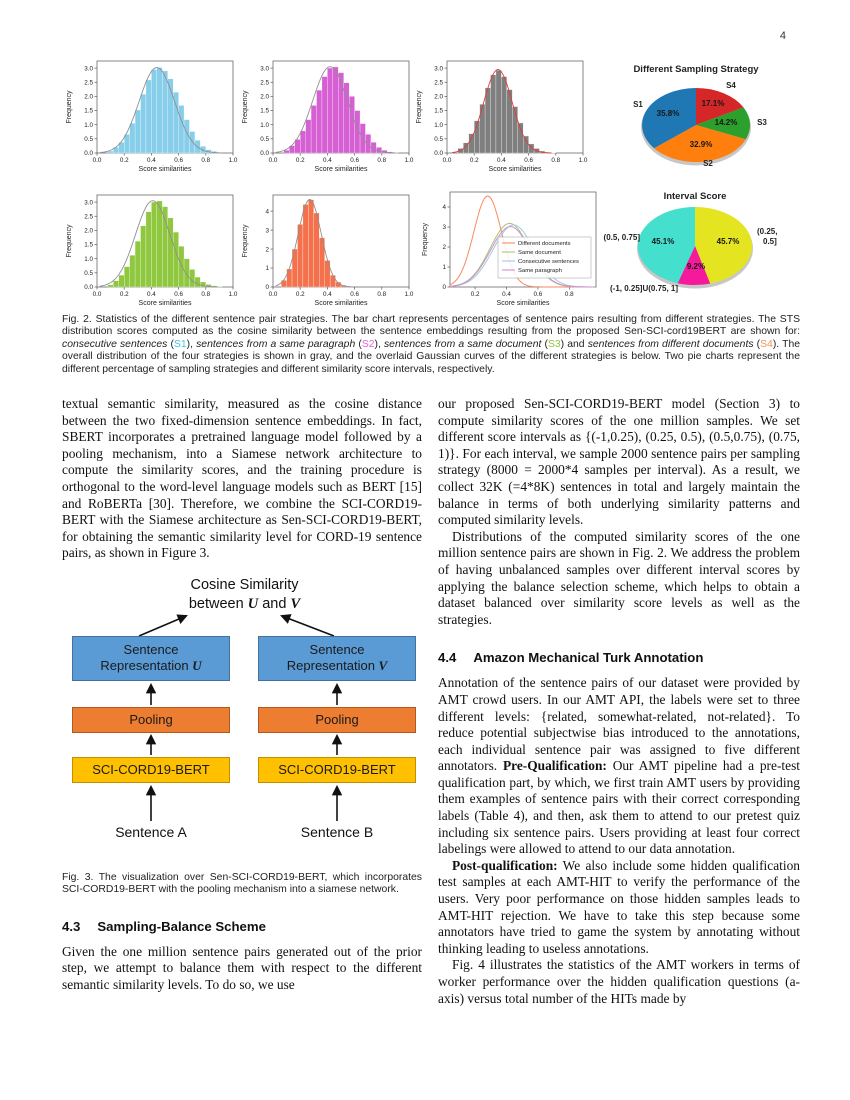  What do you see at coordinates (696, 69) in the screenshot?
I see `svg-text: Different Sampling Strategy` at bounding box center [696, 69].